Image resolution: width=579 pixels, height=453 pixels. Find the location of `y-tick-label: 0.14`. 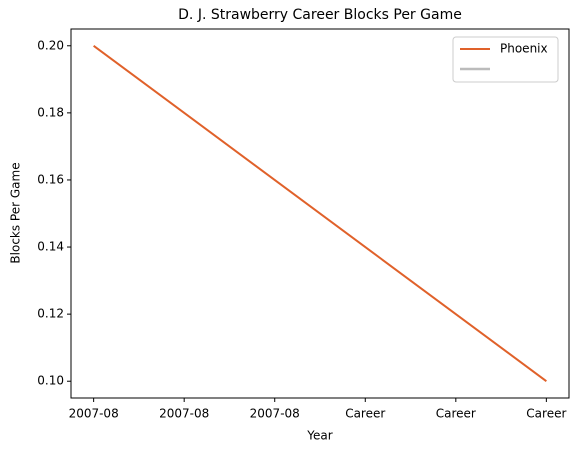

y-tick-label: 0.14 is located at coordinates (50, 247).